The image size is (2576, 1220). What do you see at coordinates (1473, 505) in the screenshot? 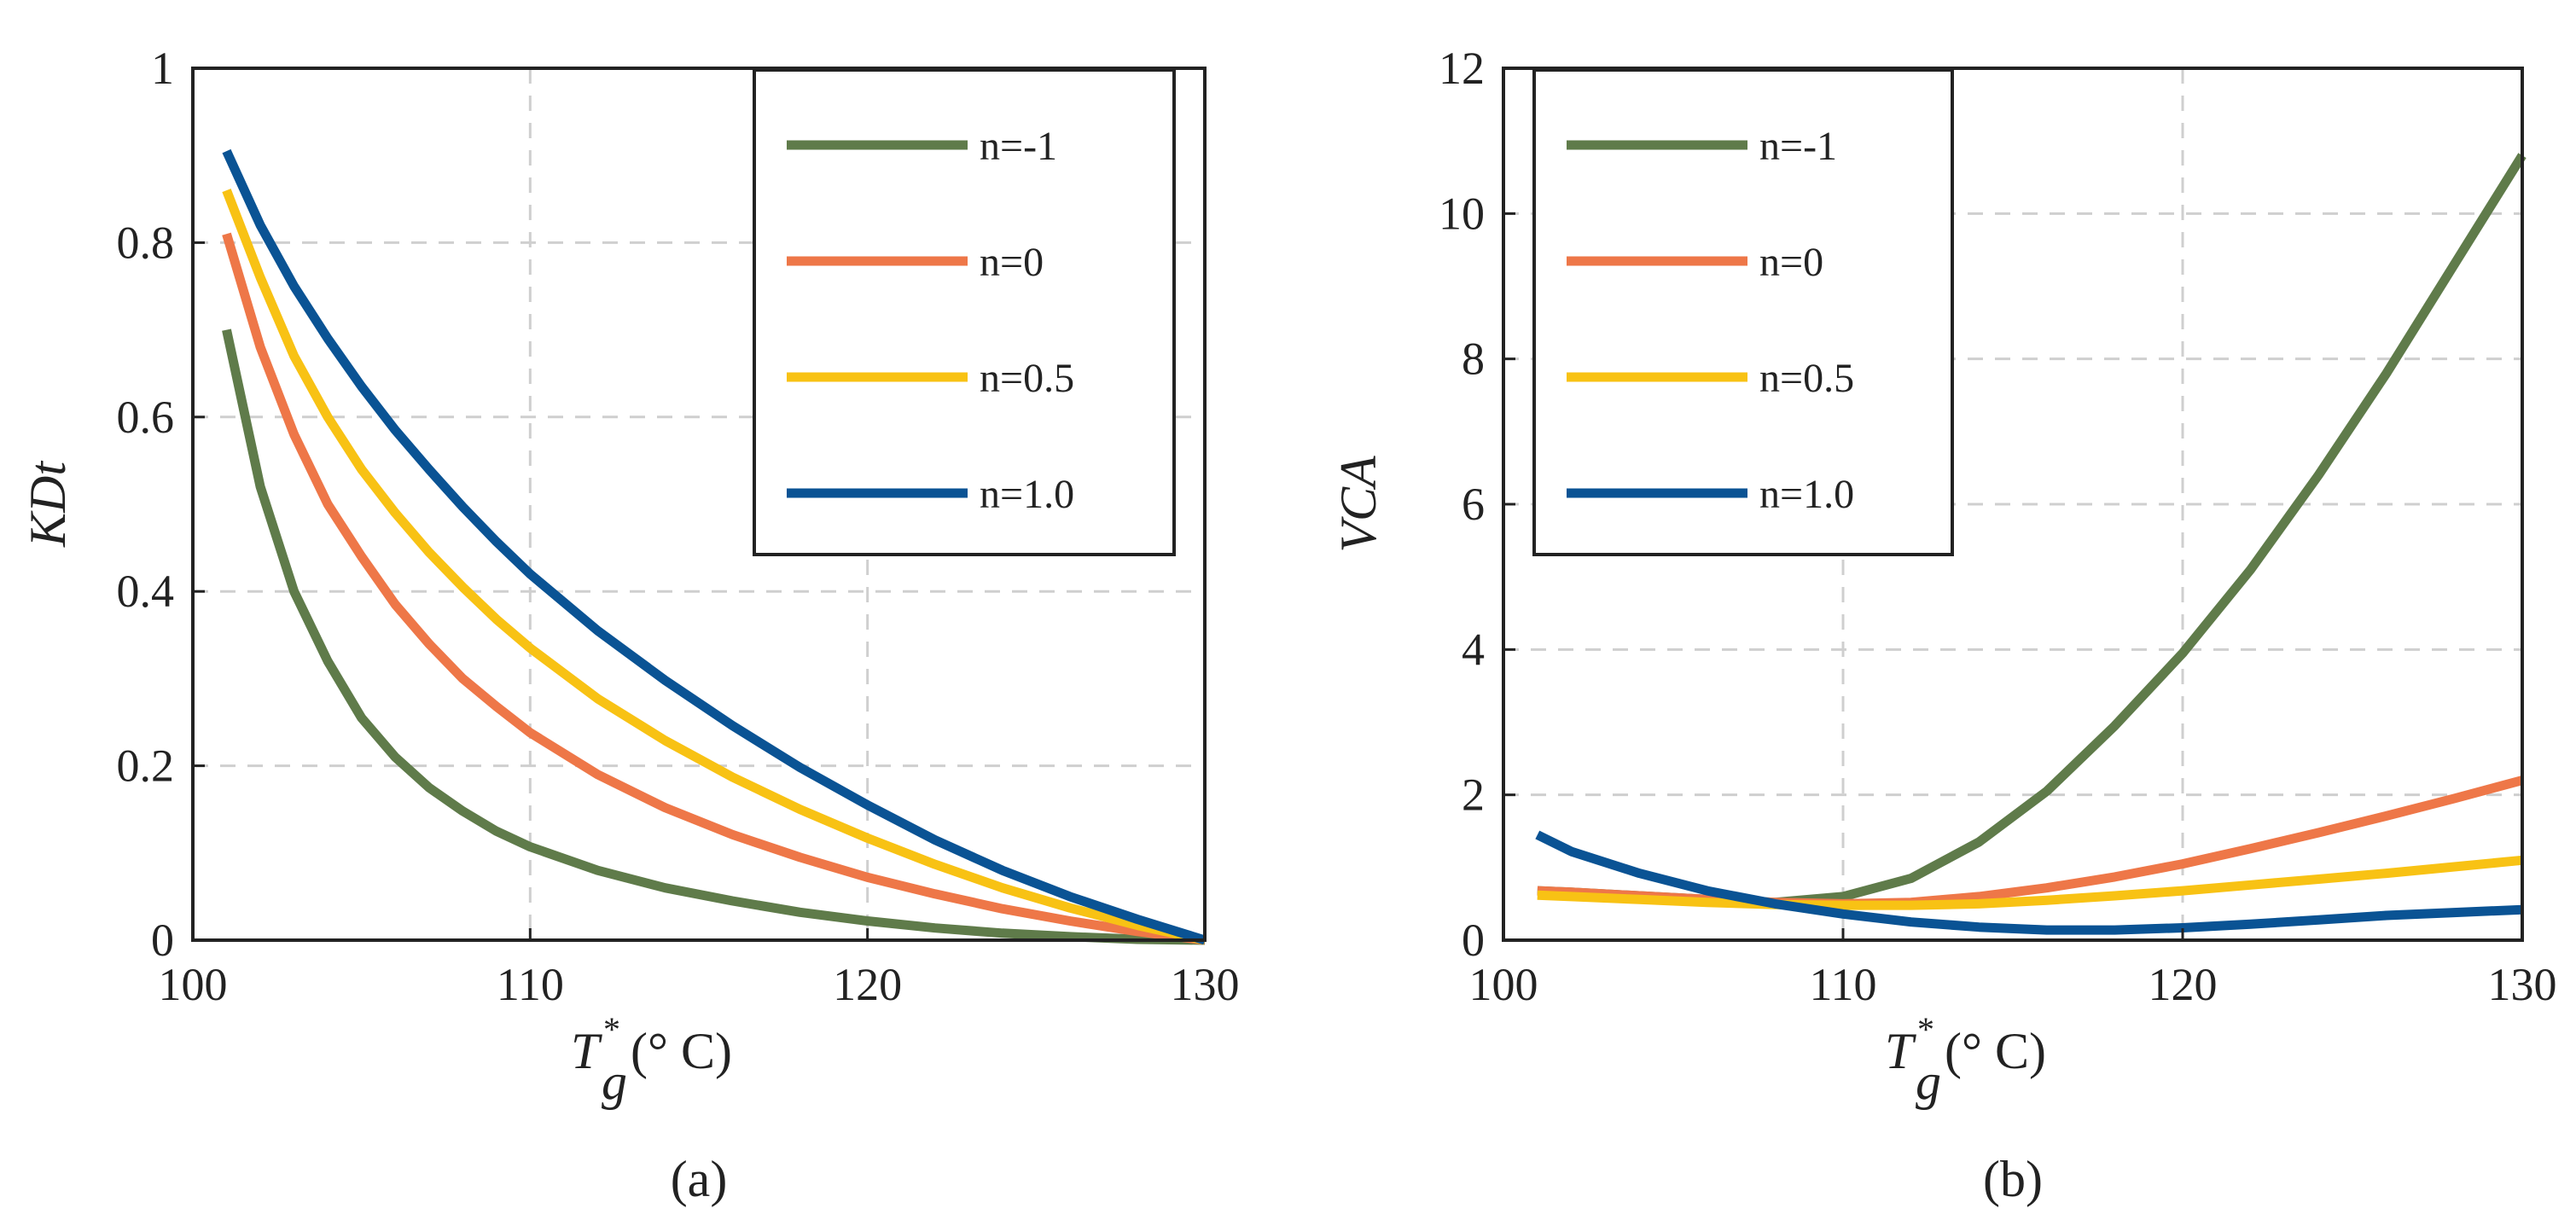
I see `y-tick-label: 6` at bounding box center [1473, 505].